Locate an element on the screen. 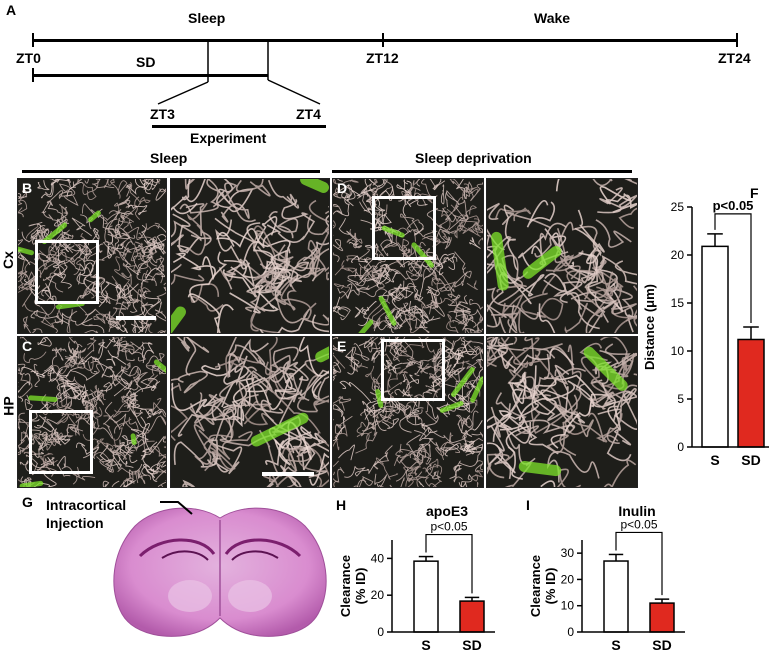 This screenshot has height=656, width=777. panel-letter-f: F is located at coordinates (754, 193).